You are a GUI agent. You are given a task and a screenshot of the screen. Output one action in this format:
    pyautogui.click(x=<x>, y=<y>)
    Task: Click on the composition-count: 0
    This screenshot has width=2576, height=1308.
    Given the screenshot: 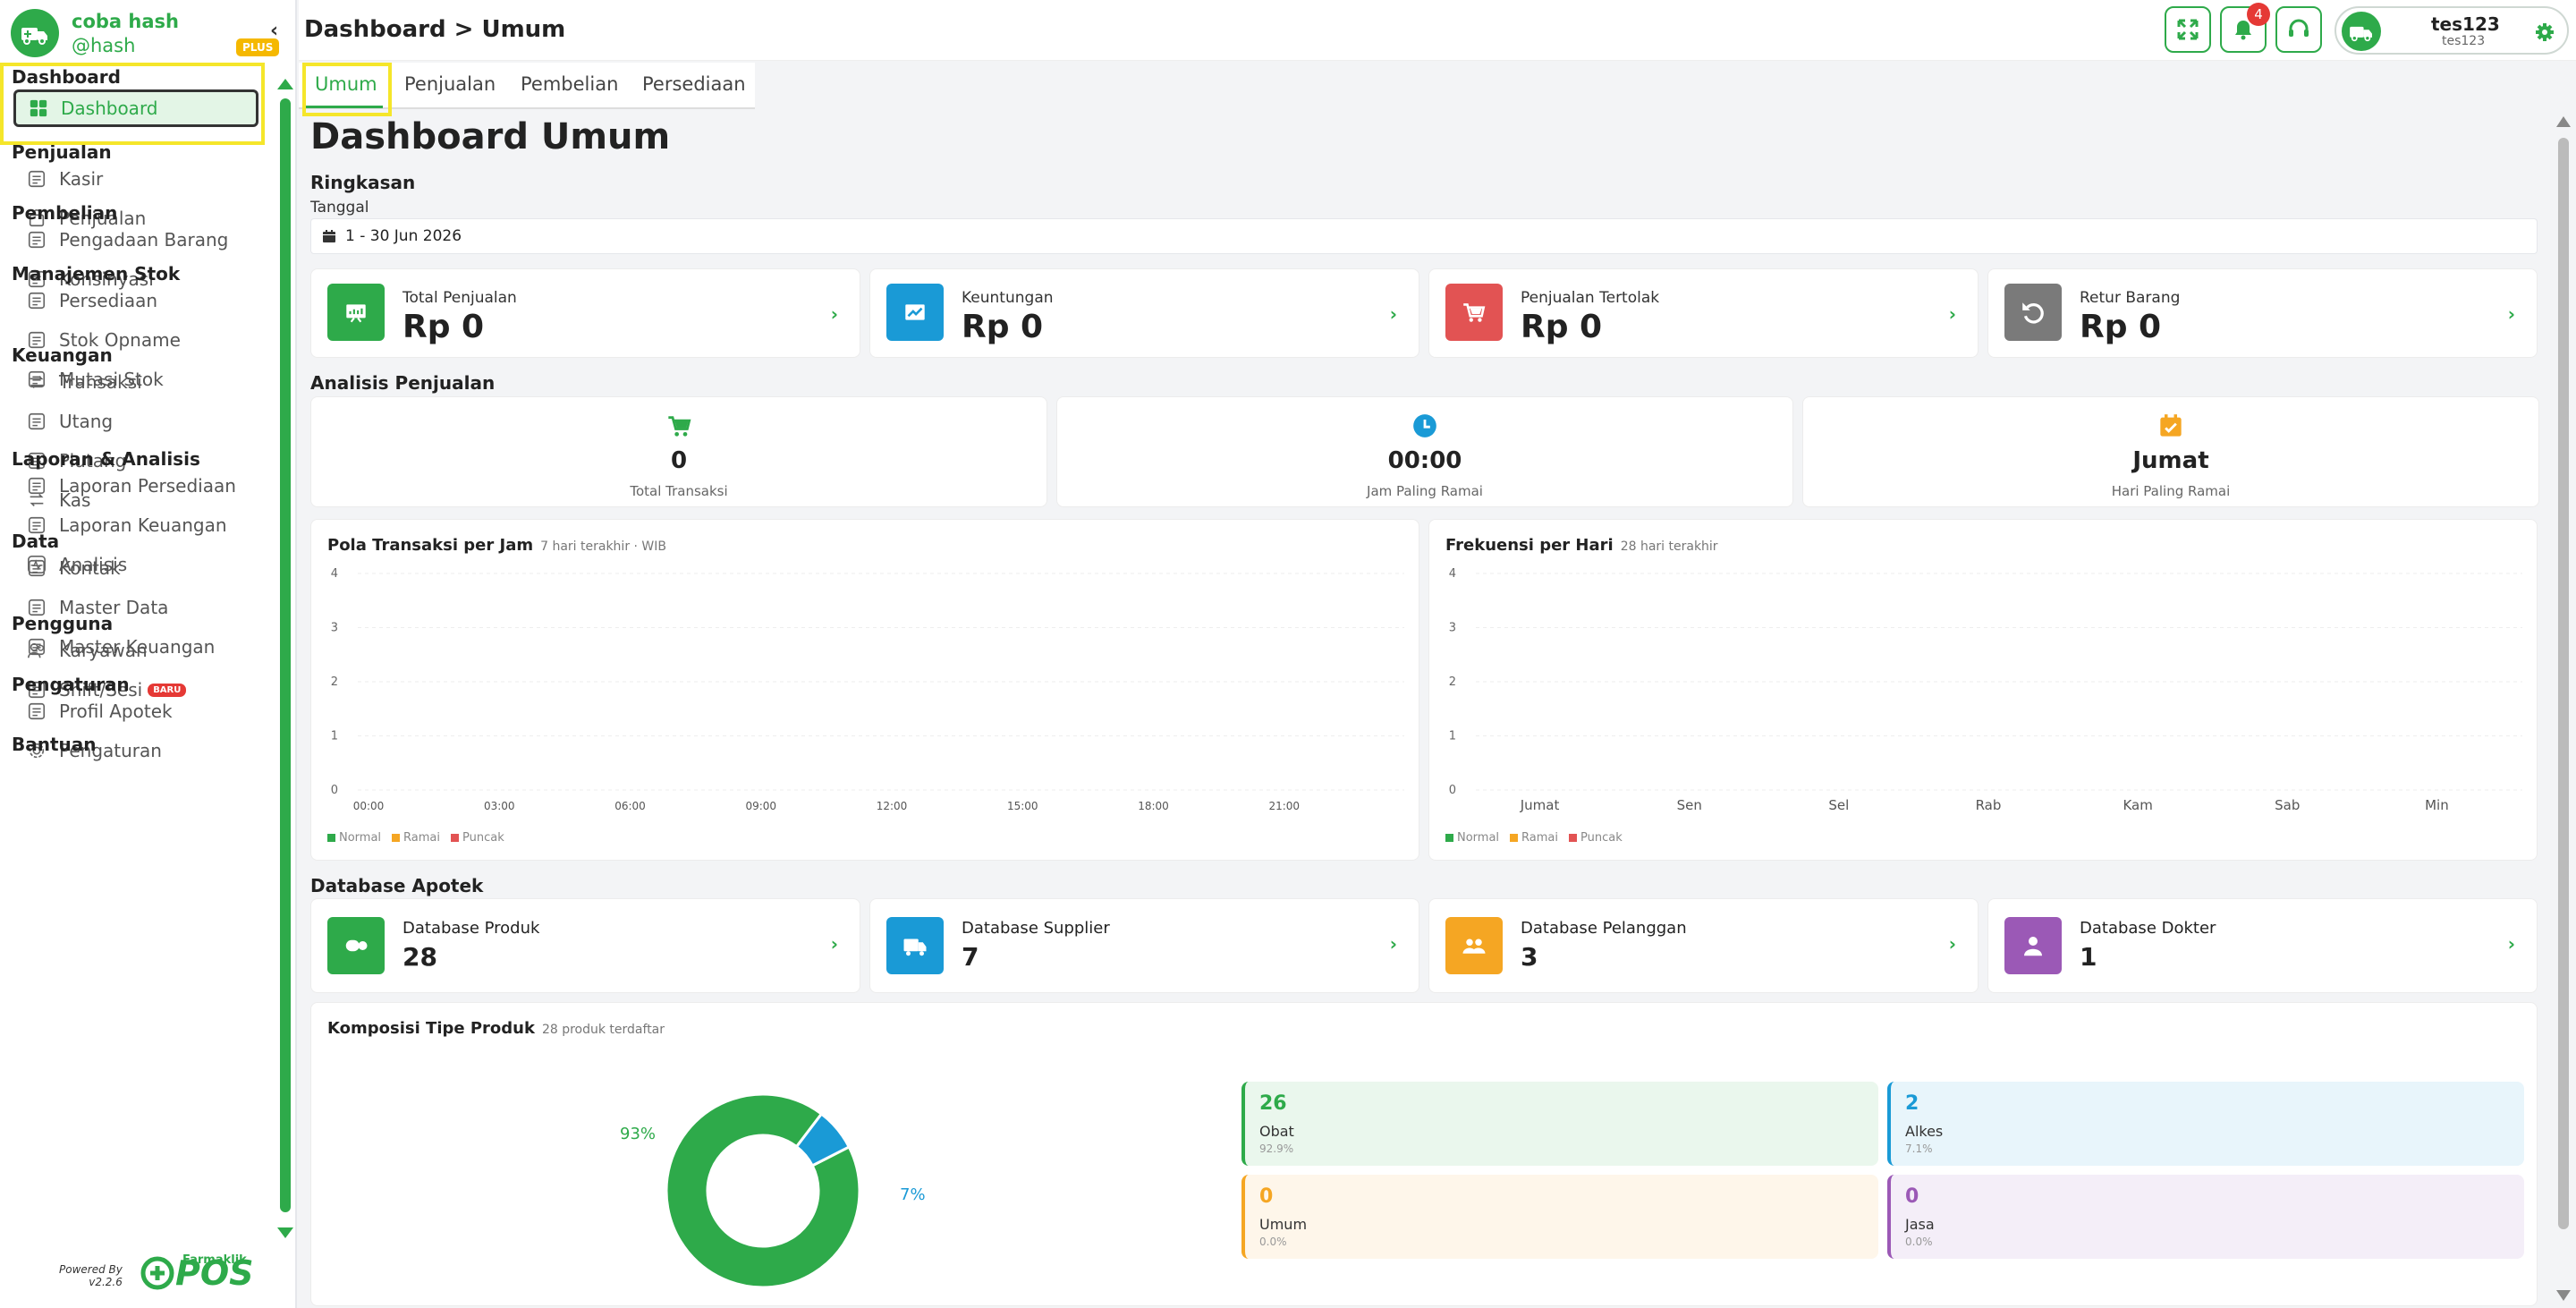 What is the action you would take?
    pyautogui.click(x=1266, y=1196)
    